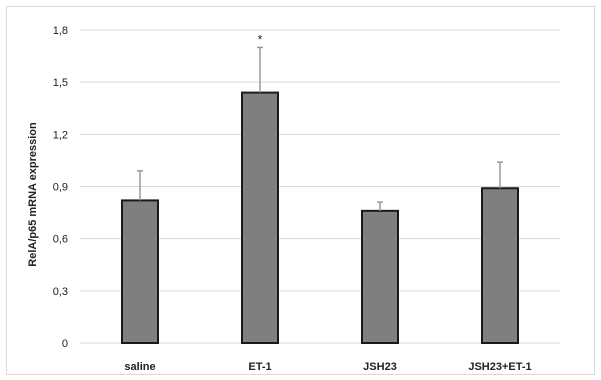 Image resolution: width=601 pixels, height=380 pixels. Describe the element at coordinates (60, 83) in the screenshot. I see `y-tick-label: 1,5` at that location.